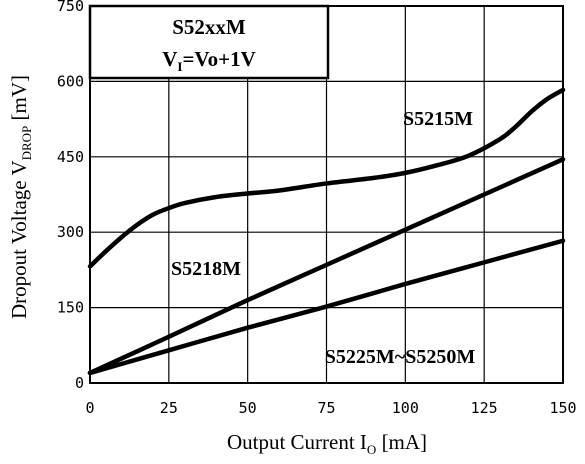  I want to click on legend-line-2: VI=Vo+1V, so click(209, 60).